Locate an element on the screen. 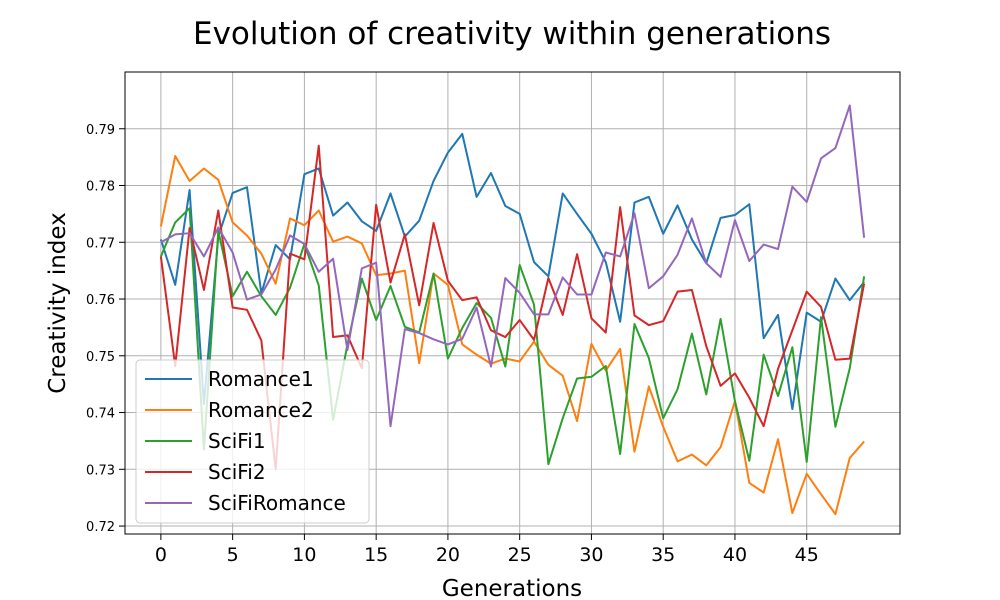  x-tick-label: 45 is located at coordinates (807, 555).